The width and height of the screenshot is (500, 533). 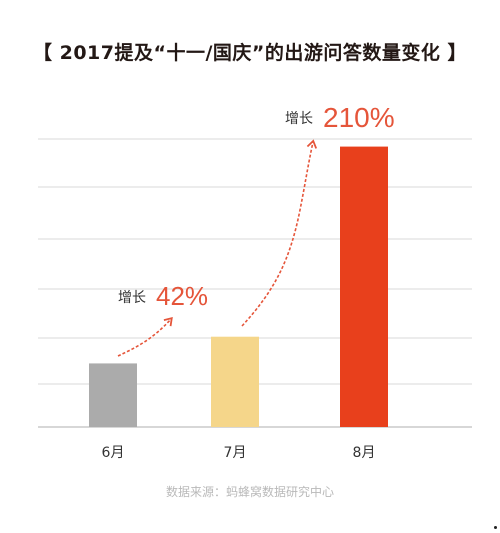 I want to click on x-tick-label: 7月, so click(x=235, y=453).